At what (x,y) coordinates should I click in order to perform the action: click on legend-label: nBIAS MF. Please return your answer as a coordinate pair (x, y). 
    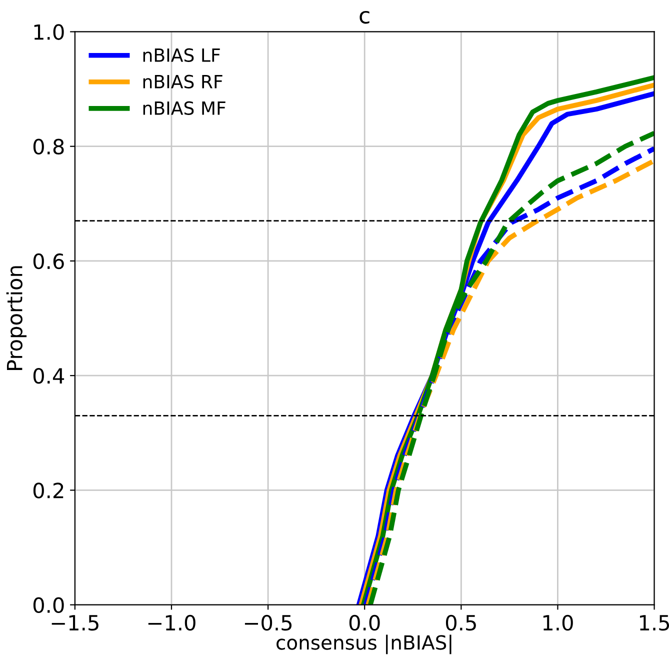
    Looking at the image, I should click on (184, 108).